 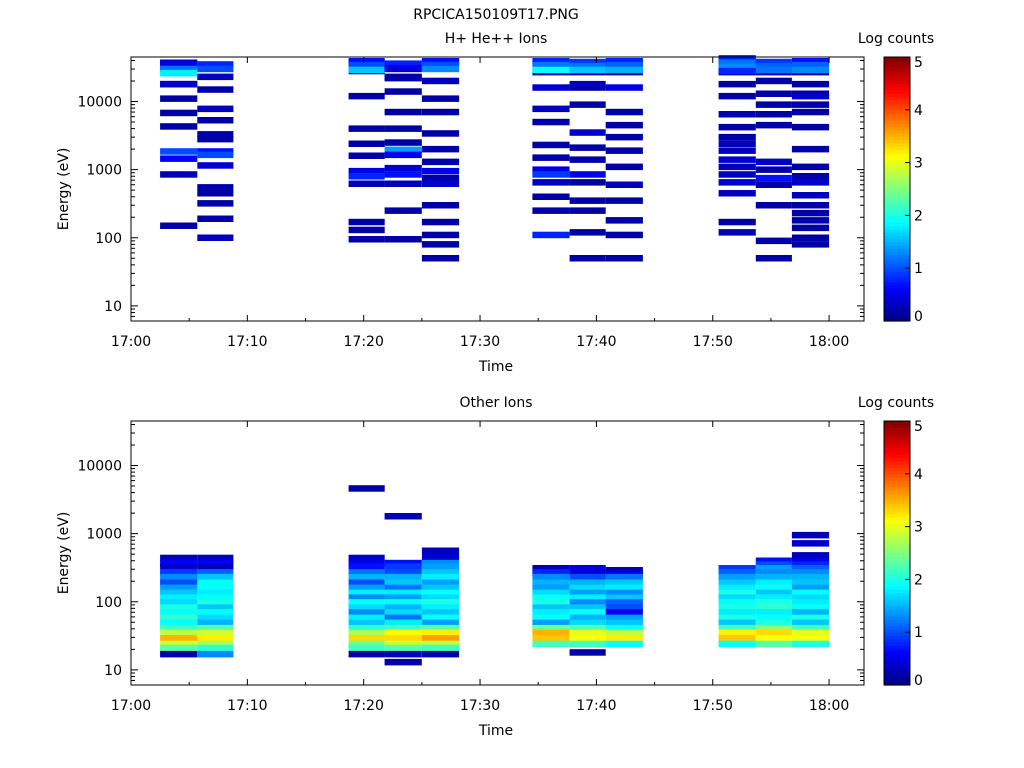 I want to click on colorbar-tick-label: 1, so click(x=918, y=269).